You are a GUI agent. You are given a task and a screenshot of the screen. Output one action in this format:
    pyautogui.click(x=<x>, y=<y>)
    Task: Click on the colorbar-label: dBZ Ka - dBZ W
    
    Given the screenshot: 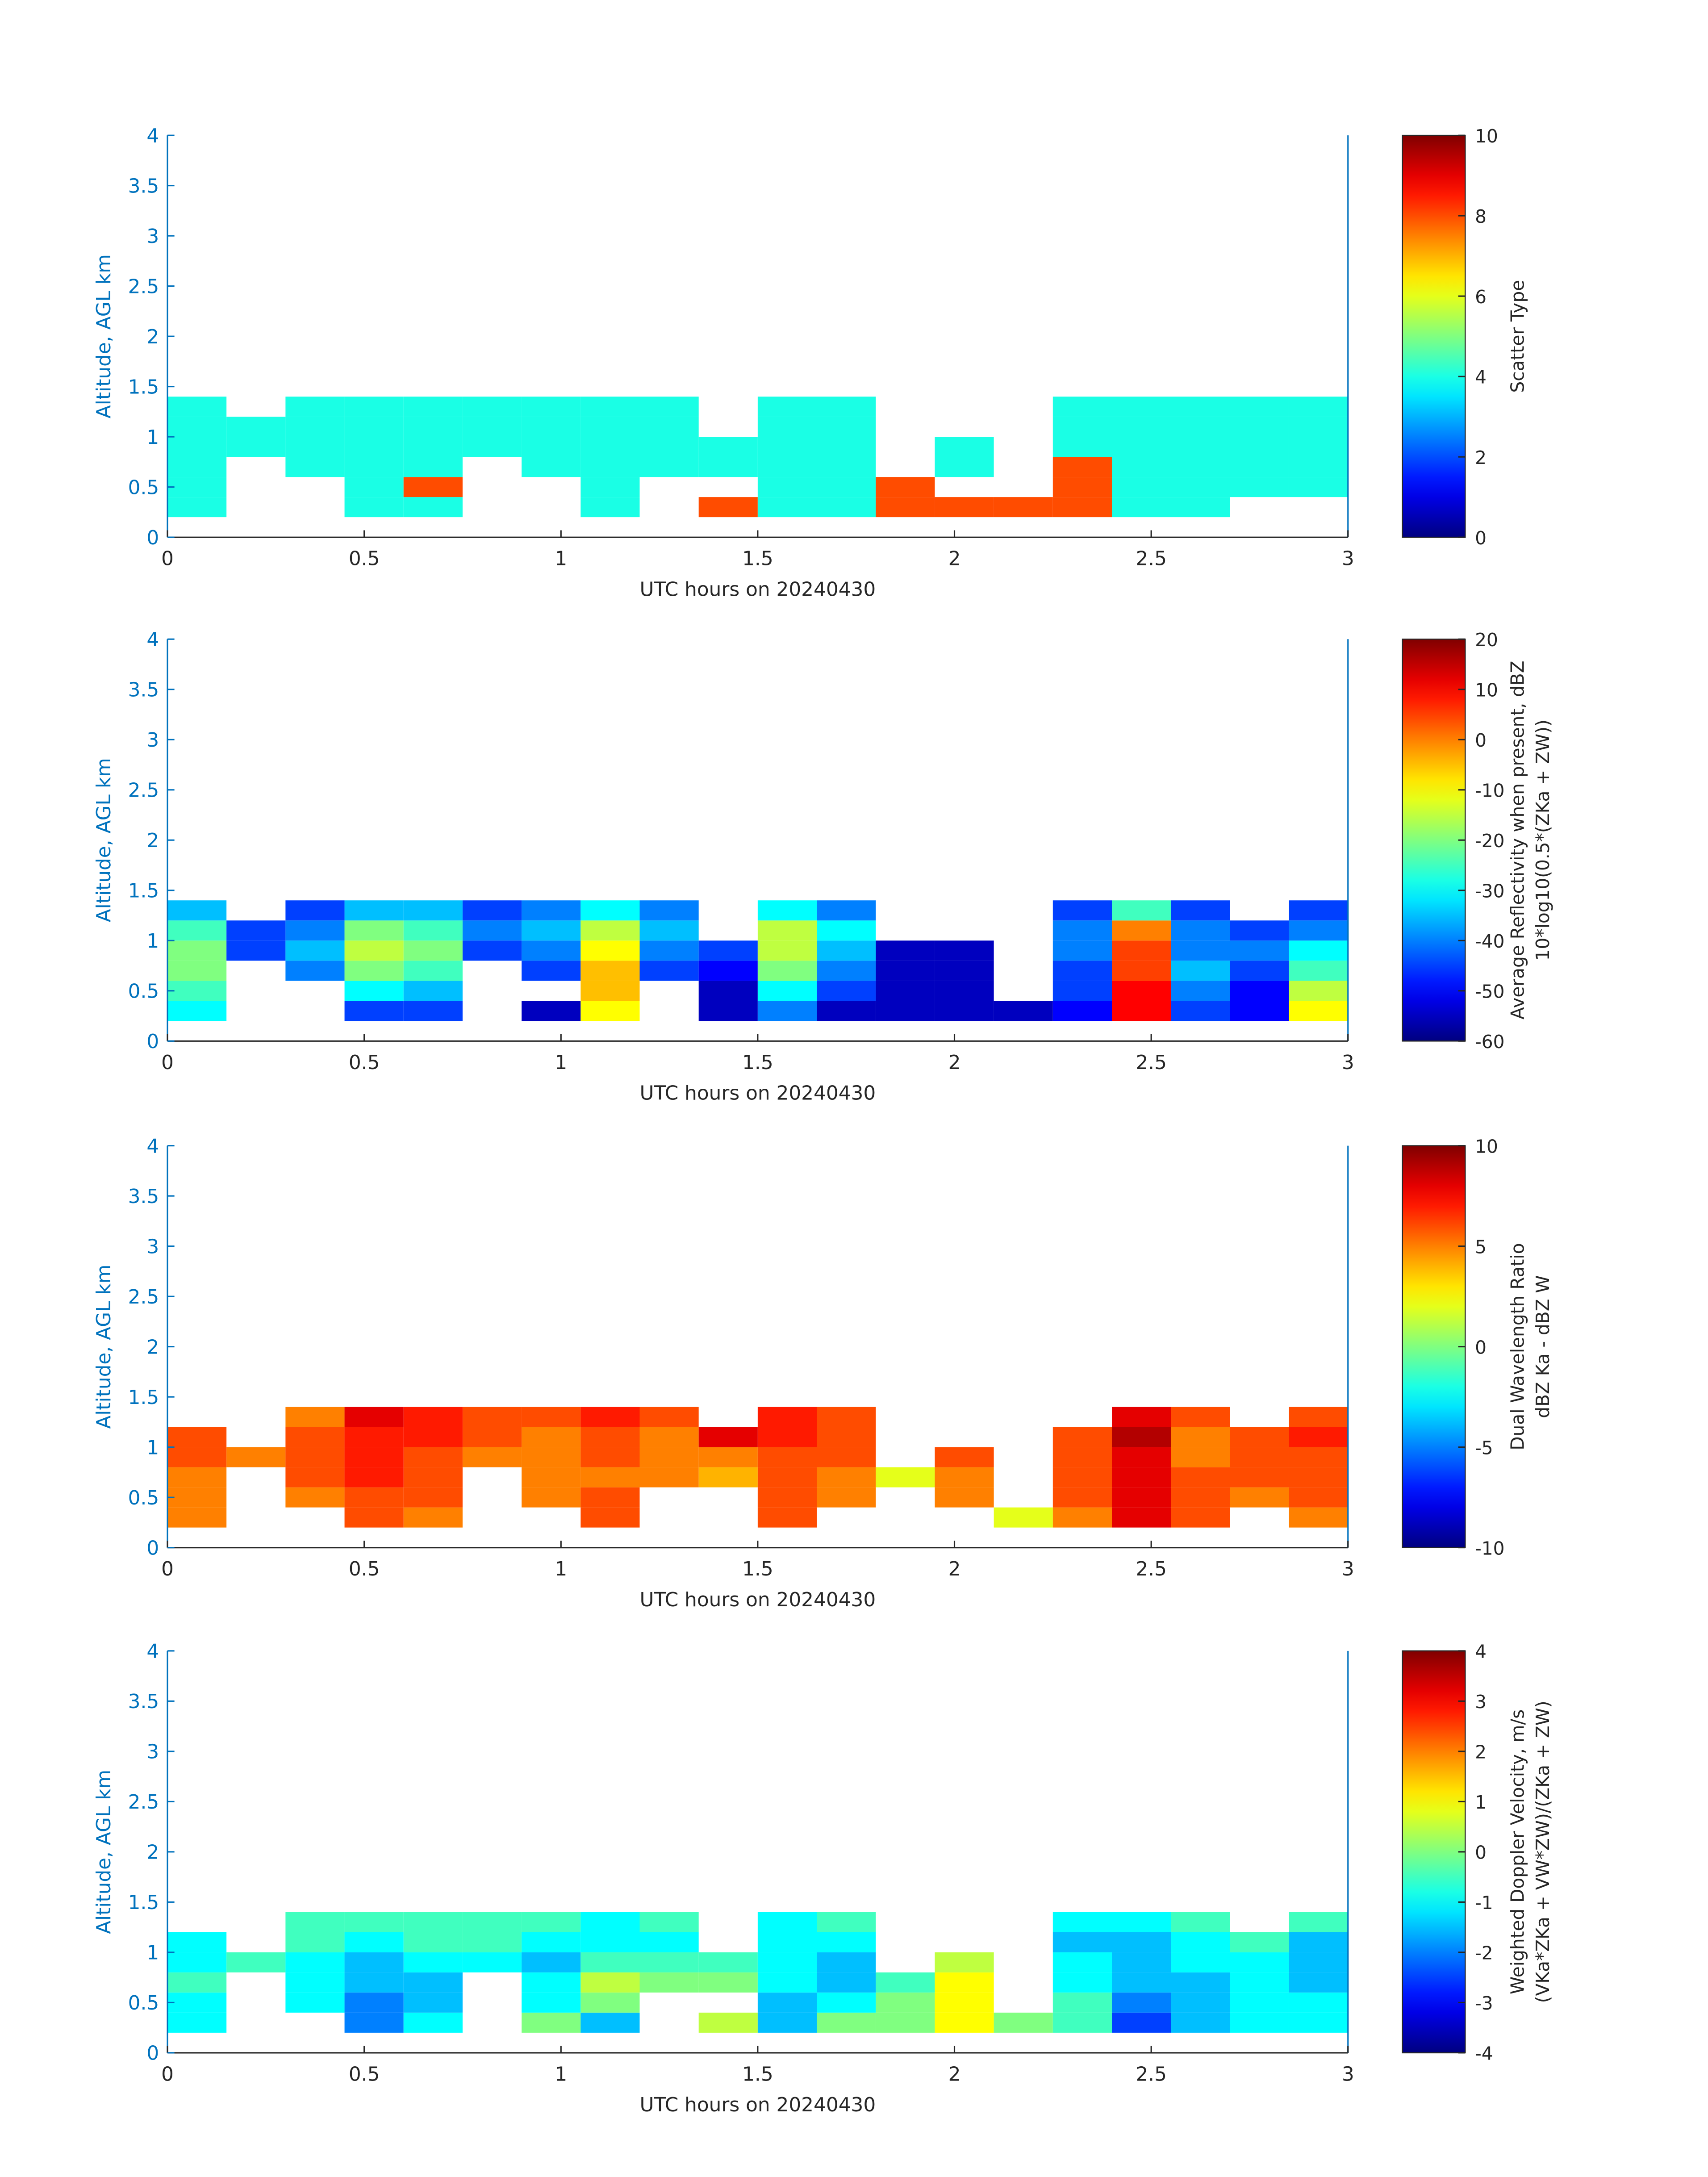 What is the action you would take?
    pyautogui.click(x=1542, y=1346)
    